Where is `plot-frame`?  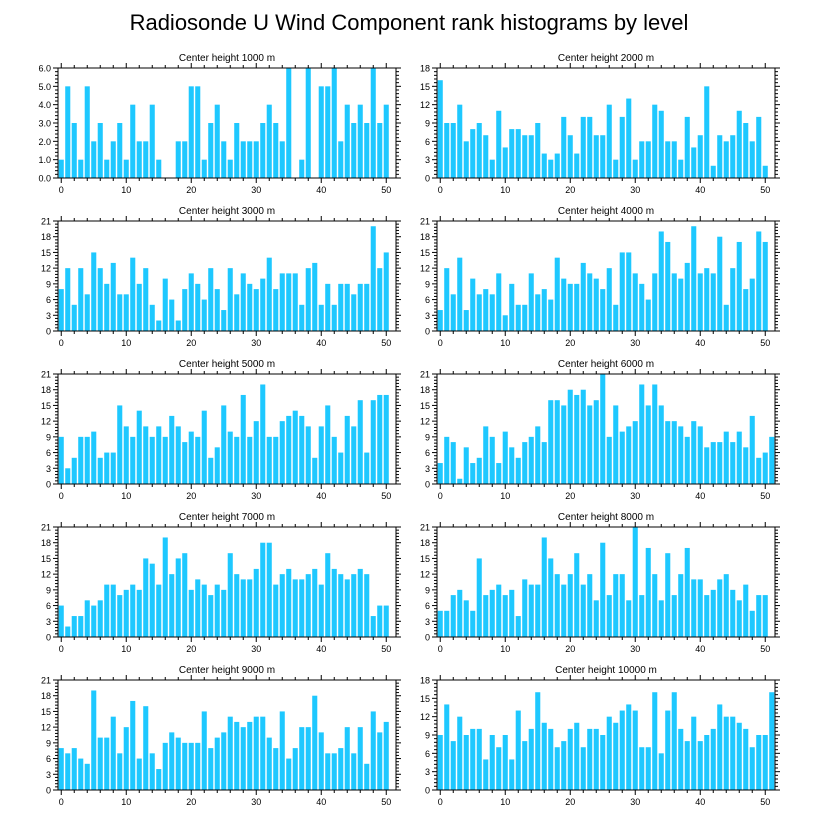
plot-frame is located at coordinates (606, 429).